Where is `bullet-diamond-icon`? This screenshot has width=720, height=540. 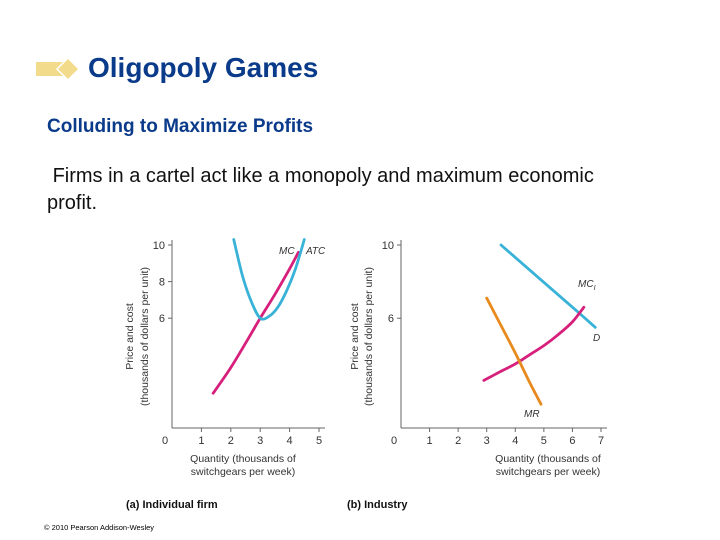
bullet-diamond-icon is located at coordinates (58, 69).